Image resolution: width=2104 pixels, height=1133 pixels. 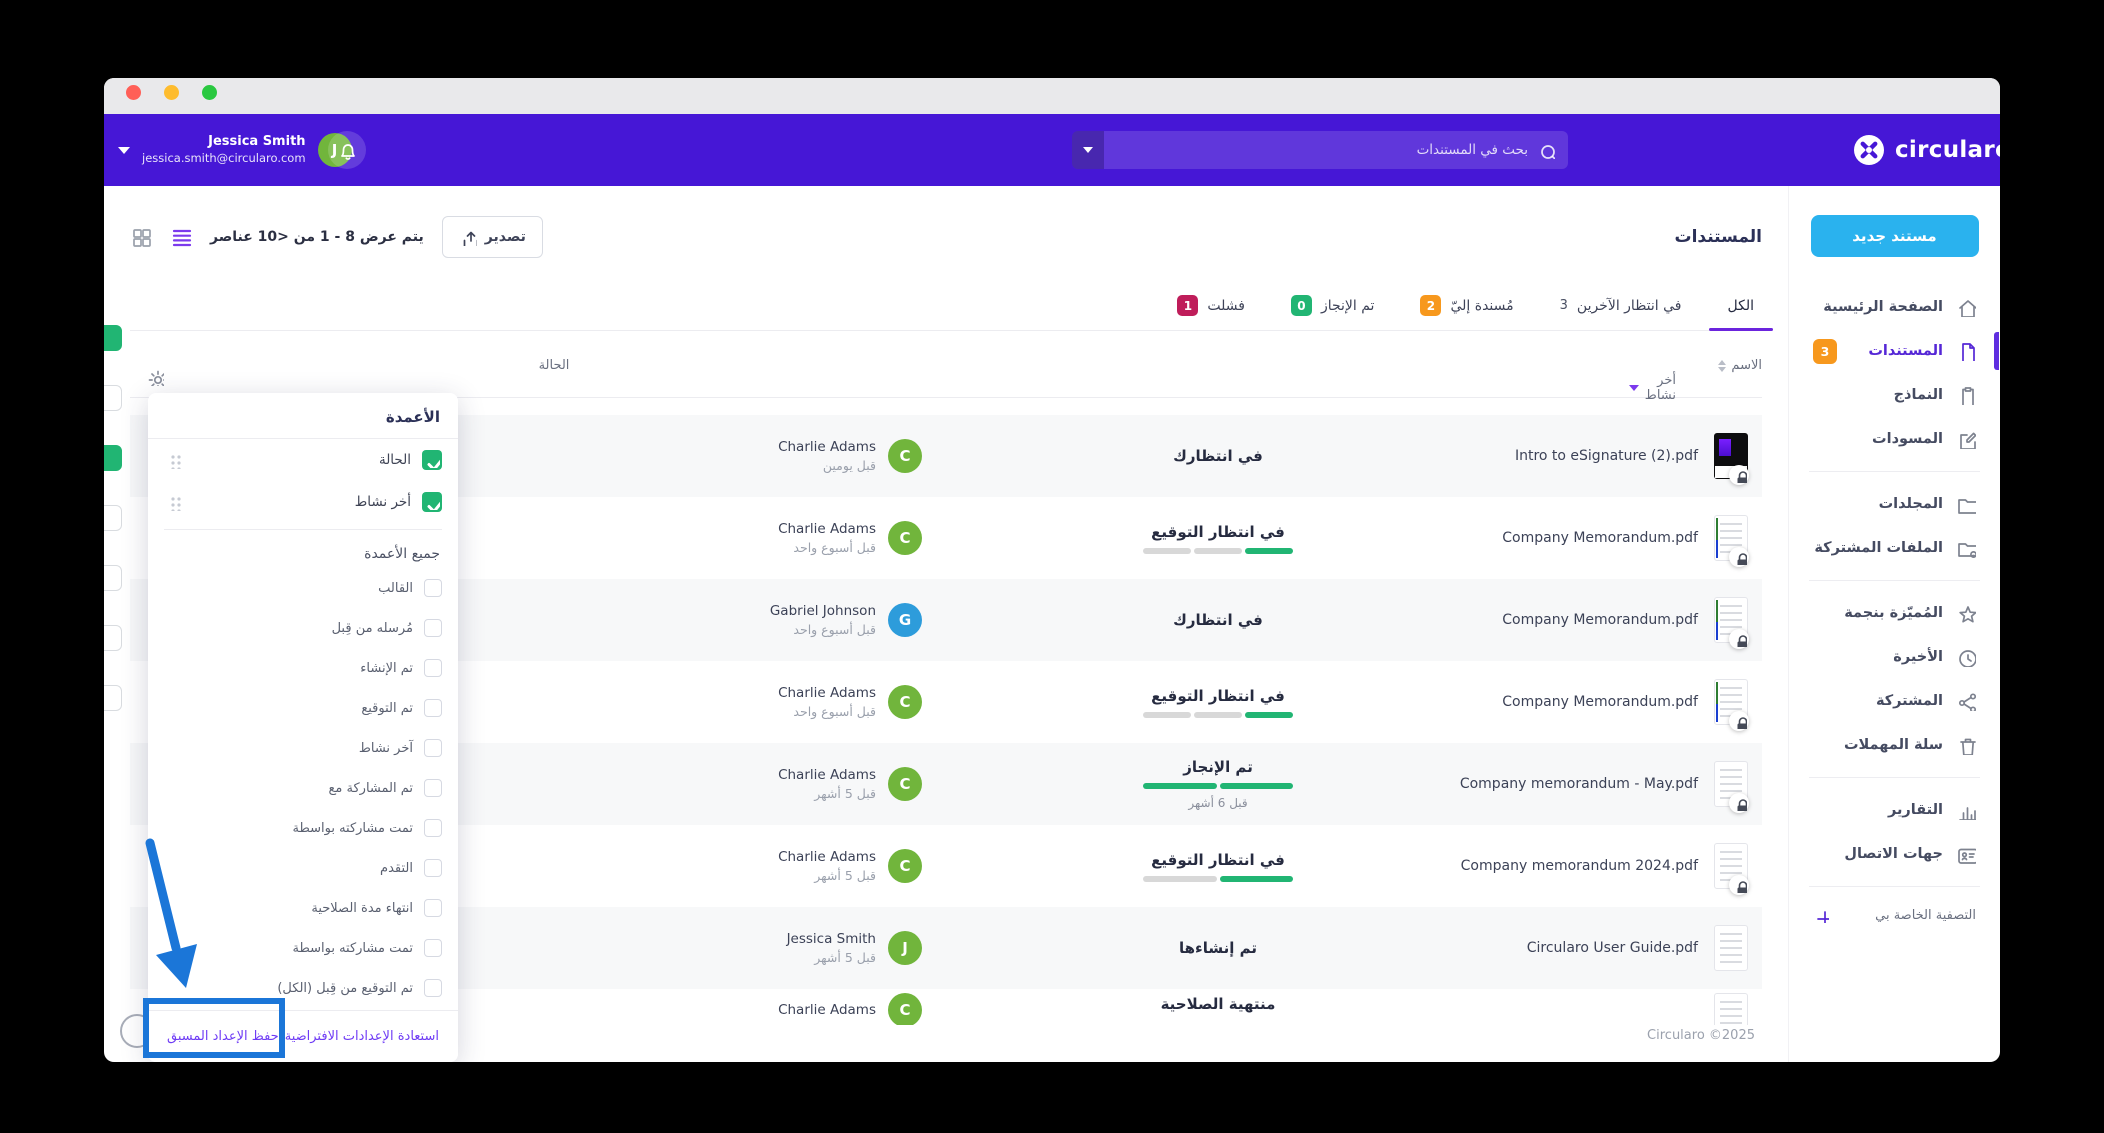 I want to click on column-option: التقدم, so click(x=303, y=868).